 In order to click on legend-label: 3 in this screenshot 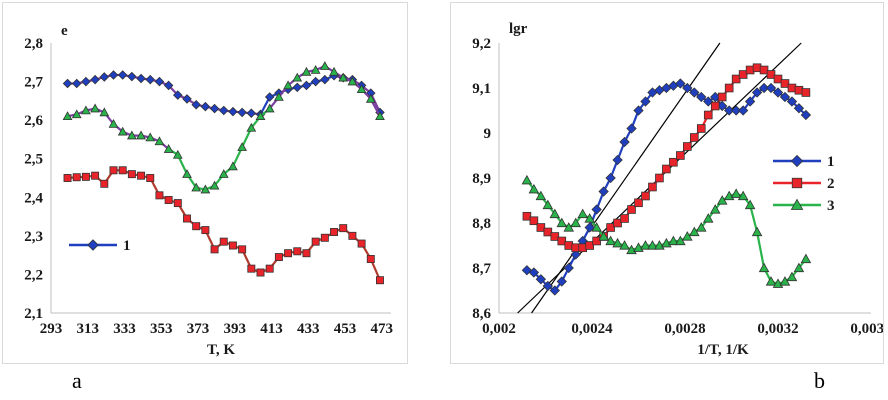, I will do `click(831, 206)`.